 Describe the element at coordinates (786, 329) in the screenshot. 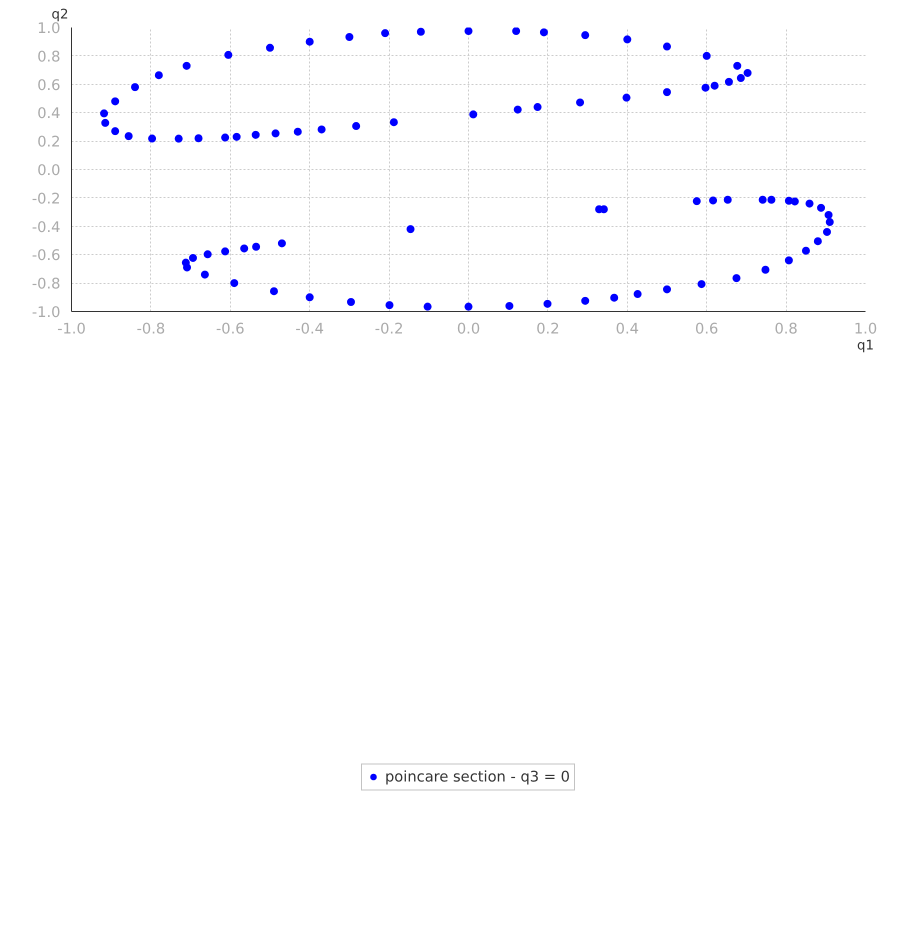

I see `x-tick-label: 0.8` at that location.